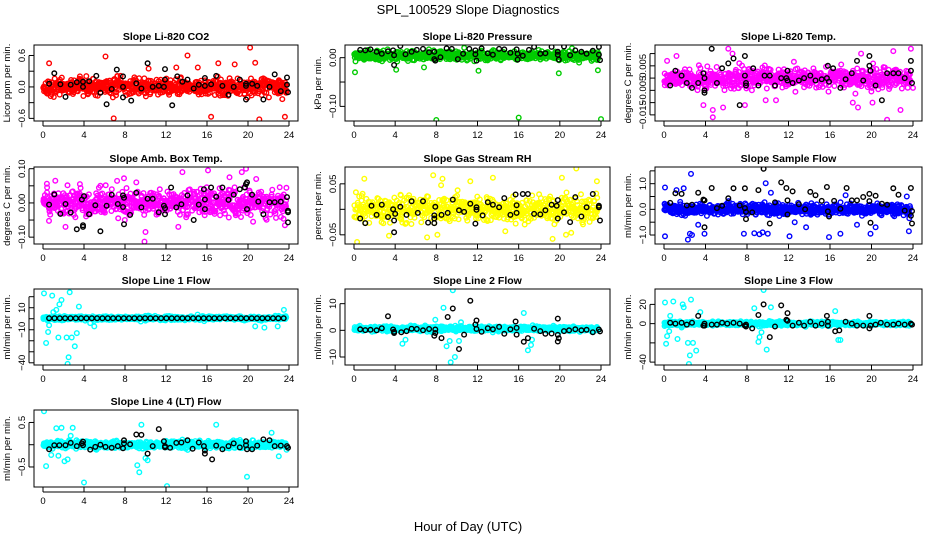 The height and width of the screenshot is (540, 936). I want to click on y-tick-label: 0.00, so click(333, 57).